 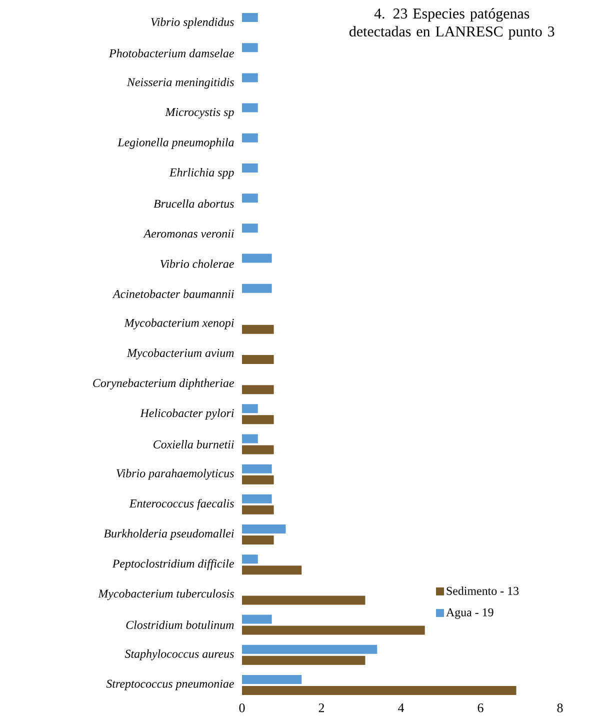 What do you see at coordinates (201, 173) in the screenshot?
I see `y-tick-label: Ehrlichia spp` at bounding box center [201, 173].